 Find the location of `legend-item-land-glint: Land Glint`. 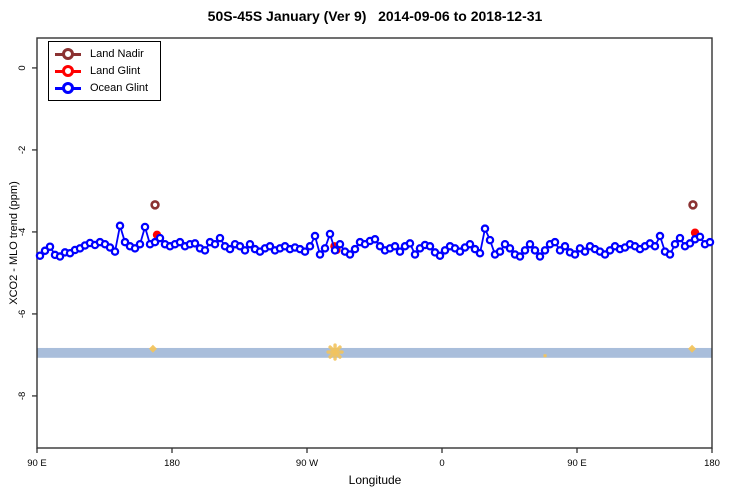

legend-item-land-glint: Land Glint is located at coordinates (101, 71).